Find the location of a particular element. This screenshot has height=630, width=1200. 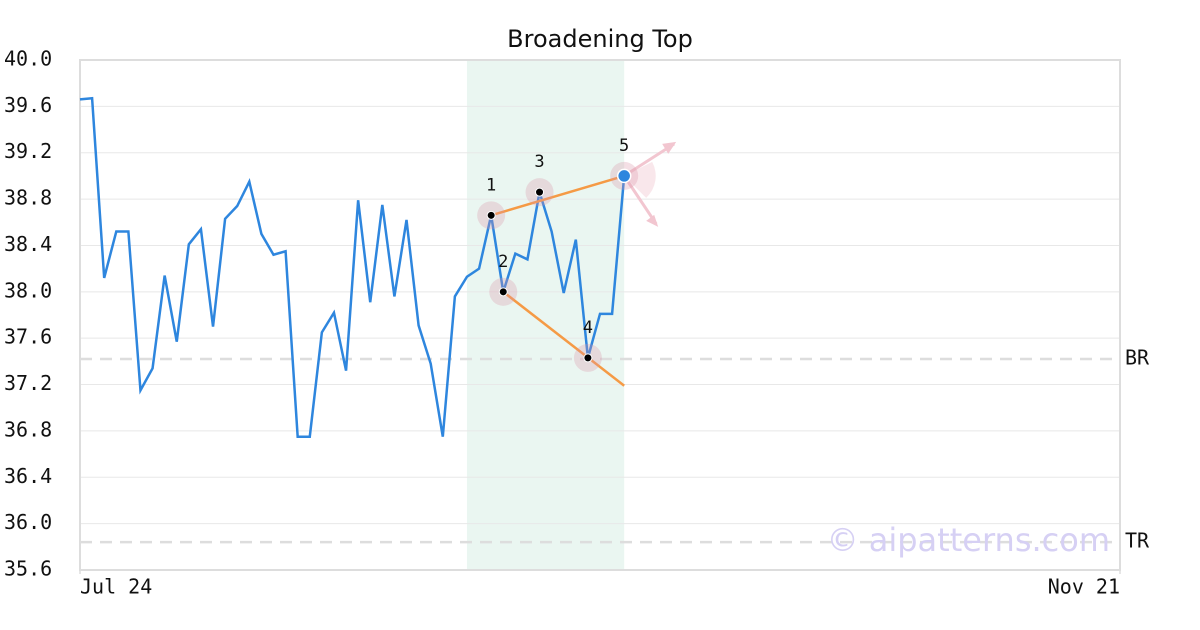

y-tick-label: 38.0 is located at coordinates (28, 290).